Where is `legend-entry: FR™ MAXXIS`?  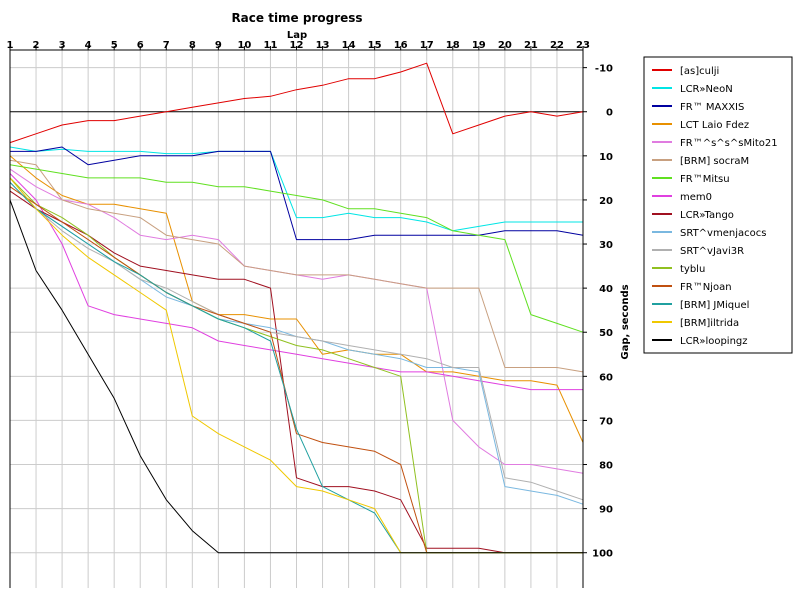 legend-entry: FR™ MAXXIS is located at coordinates (712, 107).